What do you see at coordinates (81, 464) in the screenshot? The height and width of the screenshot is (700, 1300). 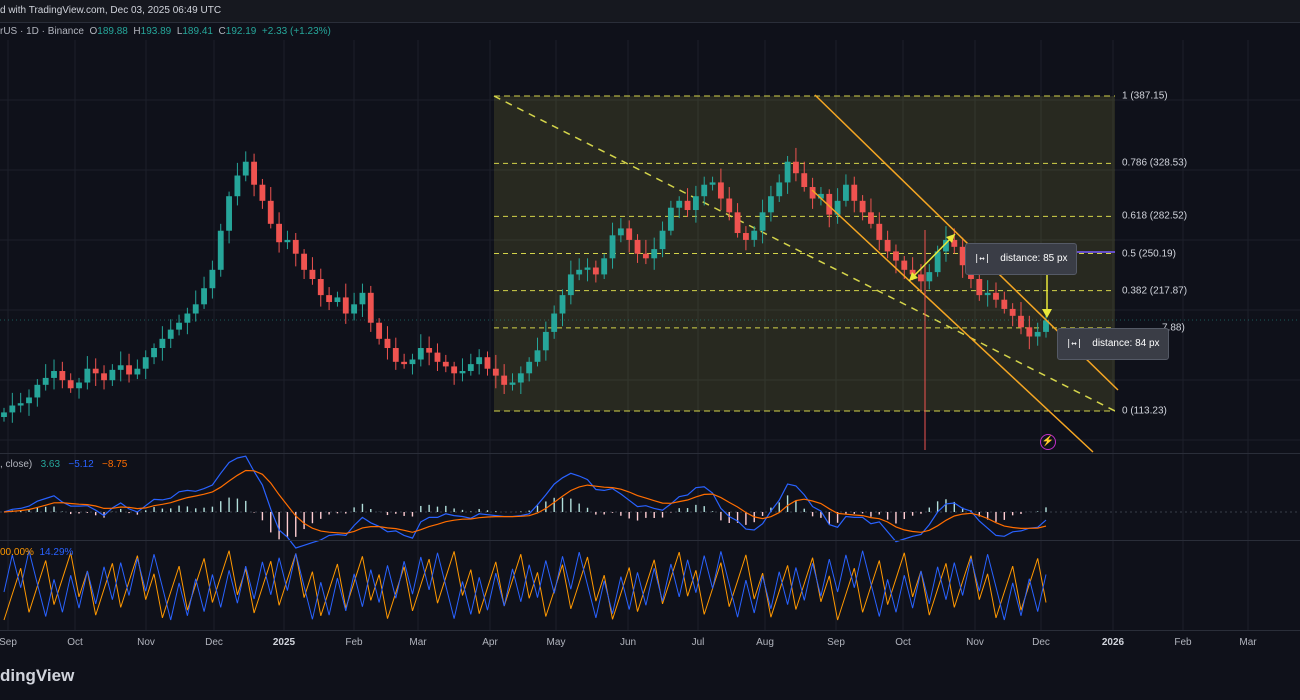 I see `macd-signal-value: −5.12` at bounding box center [81, 464].